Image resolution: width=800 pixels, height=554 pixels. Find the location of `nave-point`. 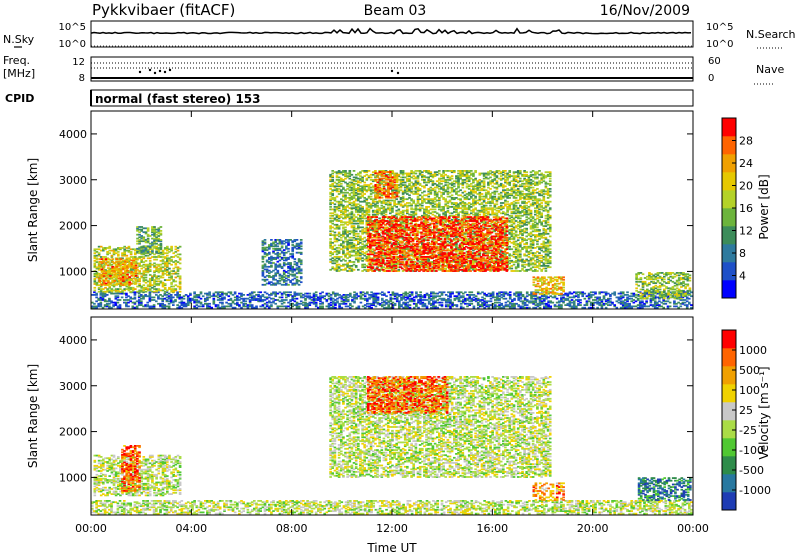

nave-point is located at coordinates (140, 72).